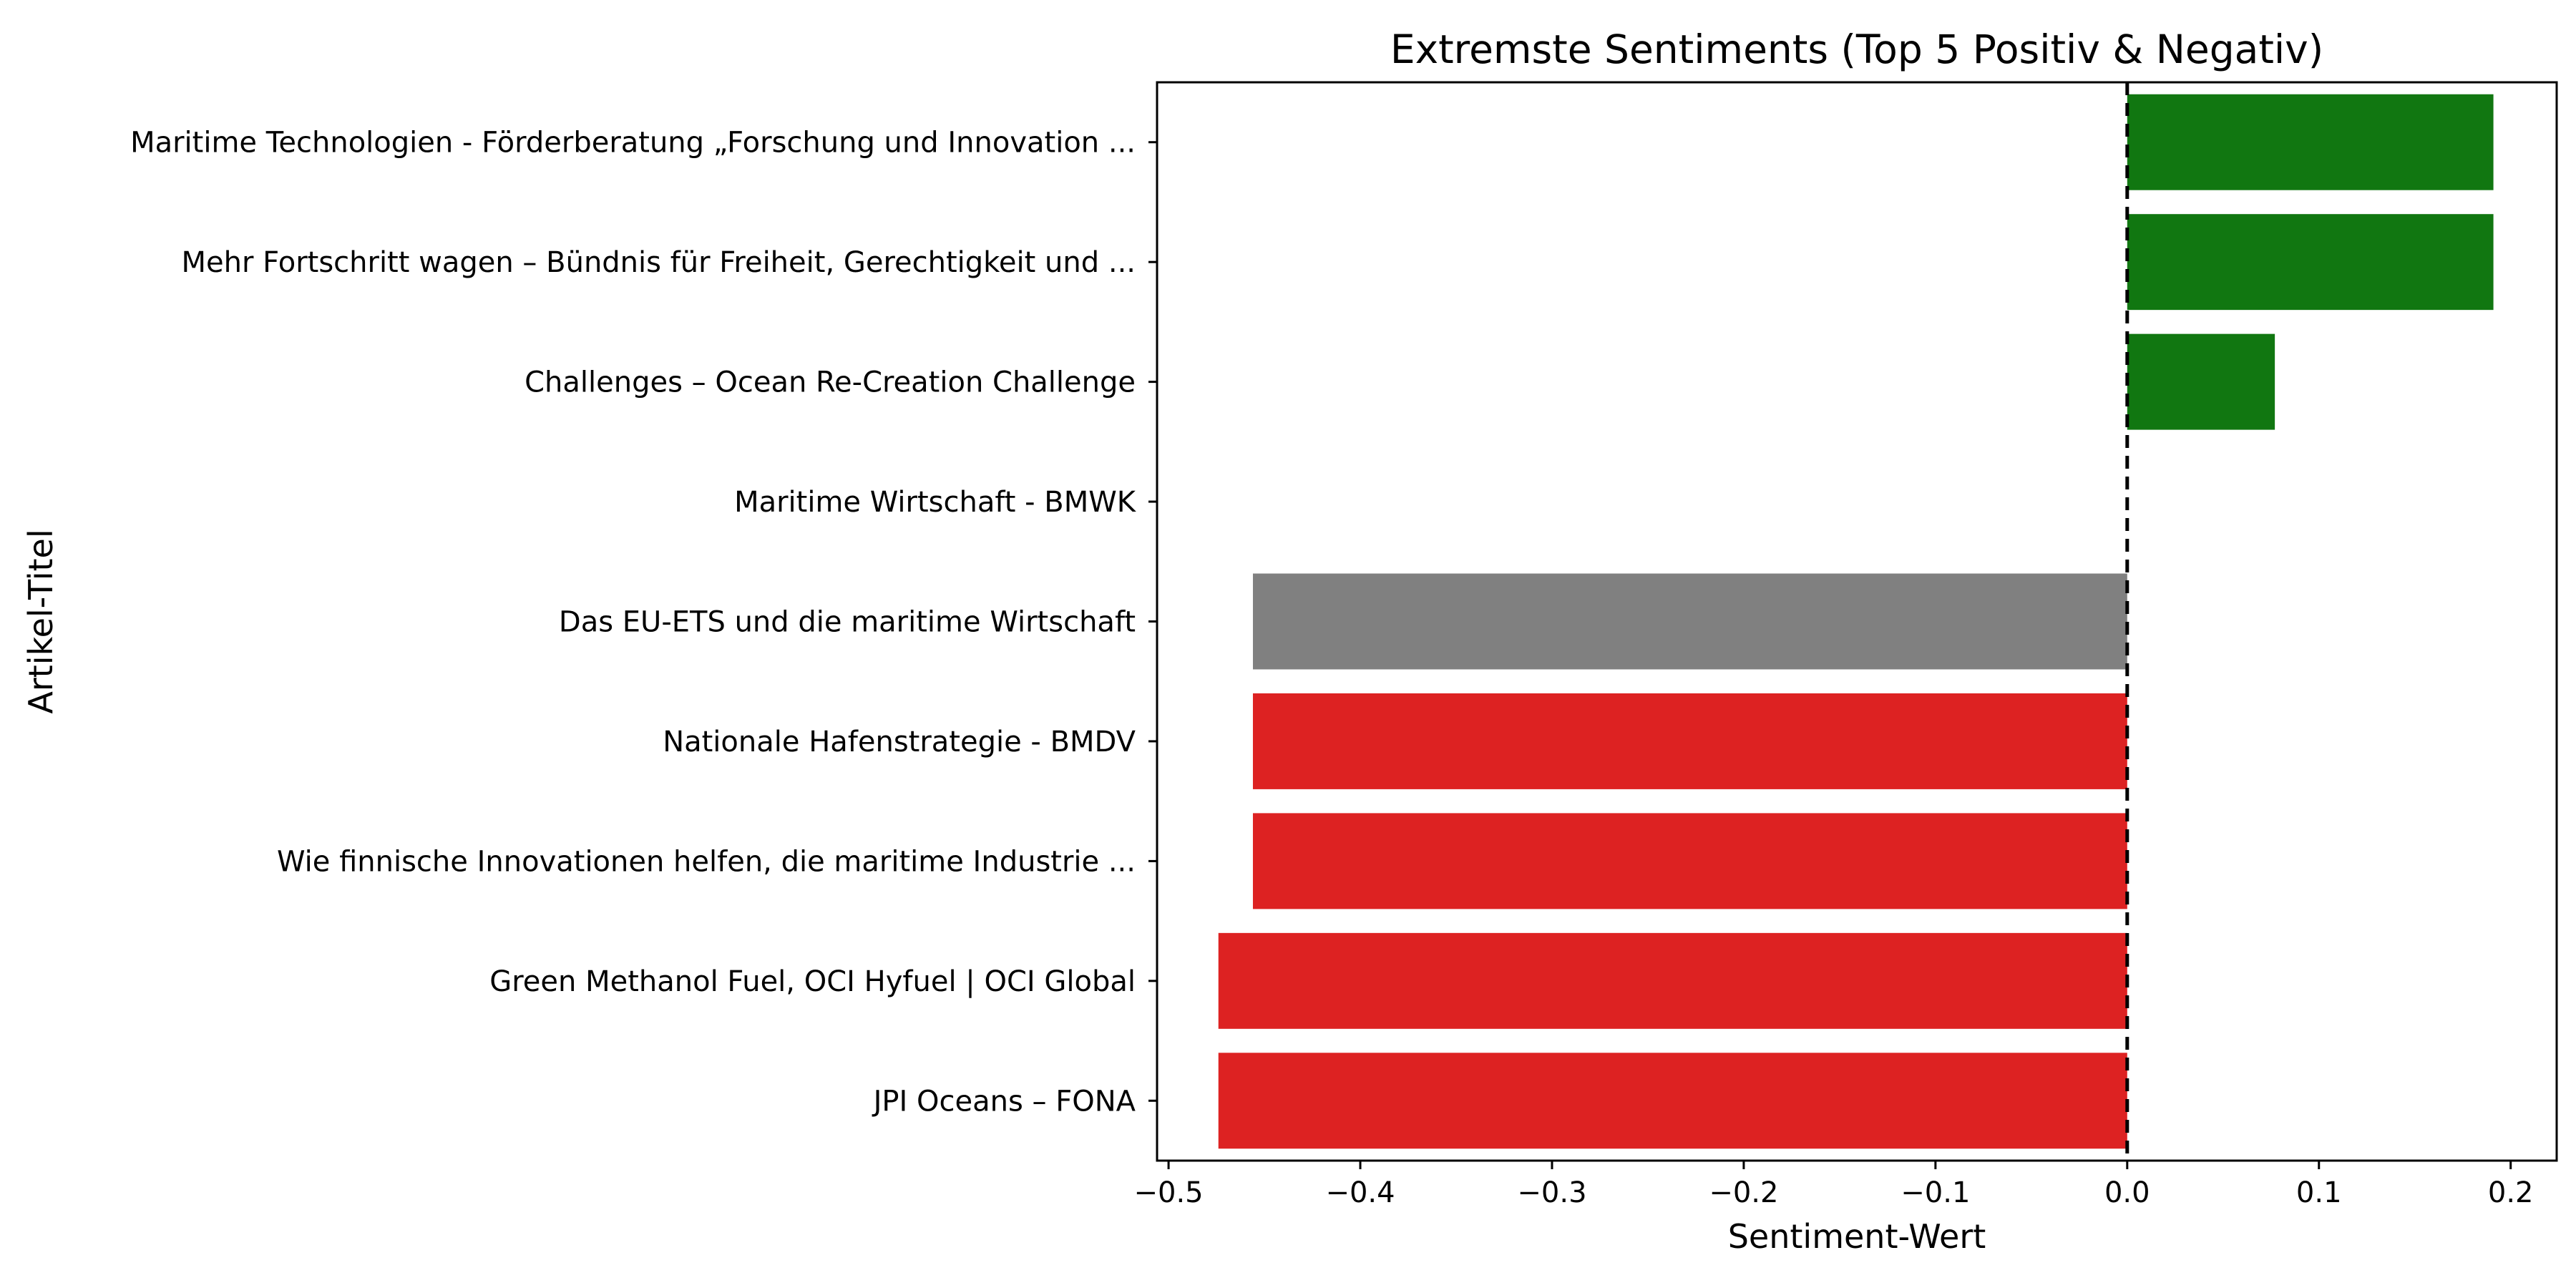  I want to click on y-axis-title: Artikel-Titel, so click(40, 621).